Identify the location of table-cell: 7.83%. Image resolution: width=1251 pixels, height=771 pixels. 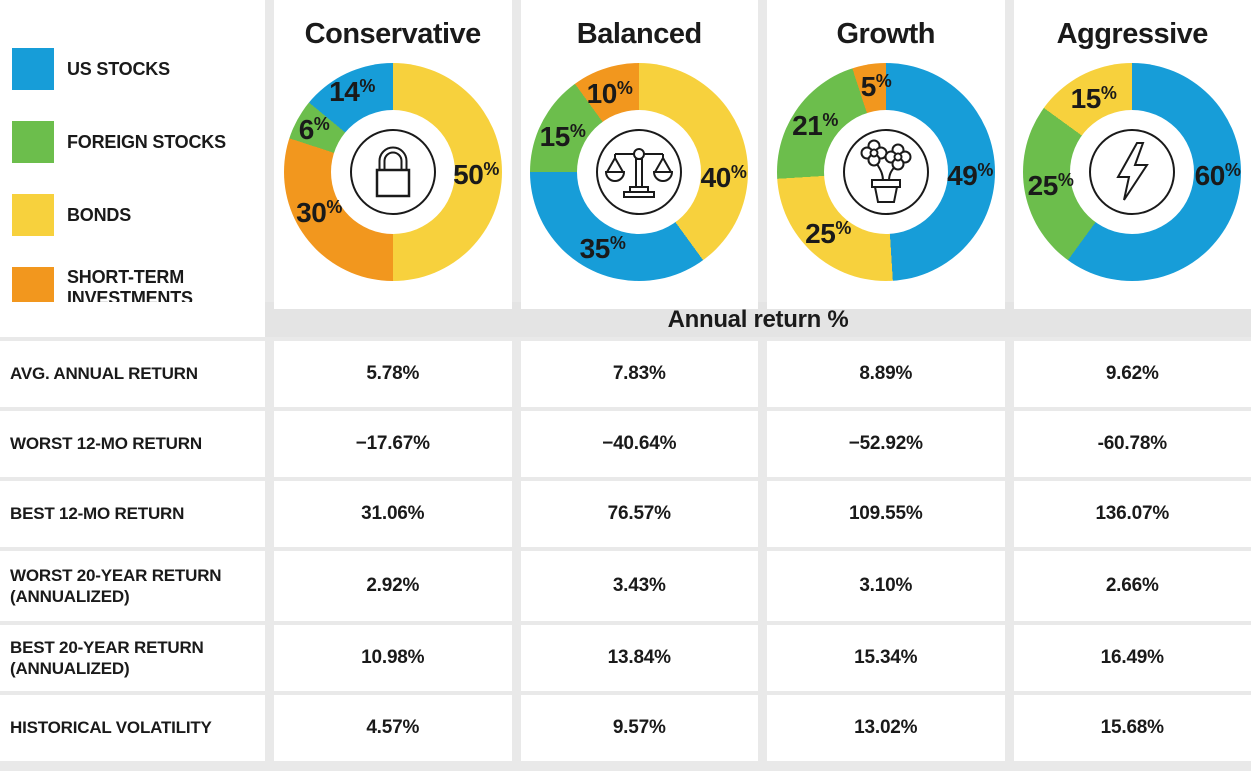
(639, 374).